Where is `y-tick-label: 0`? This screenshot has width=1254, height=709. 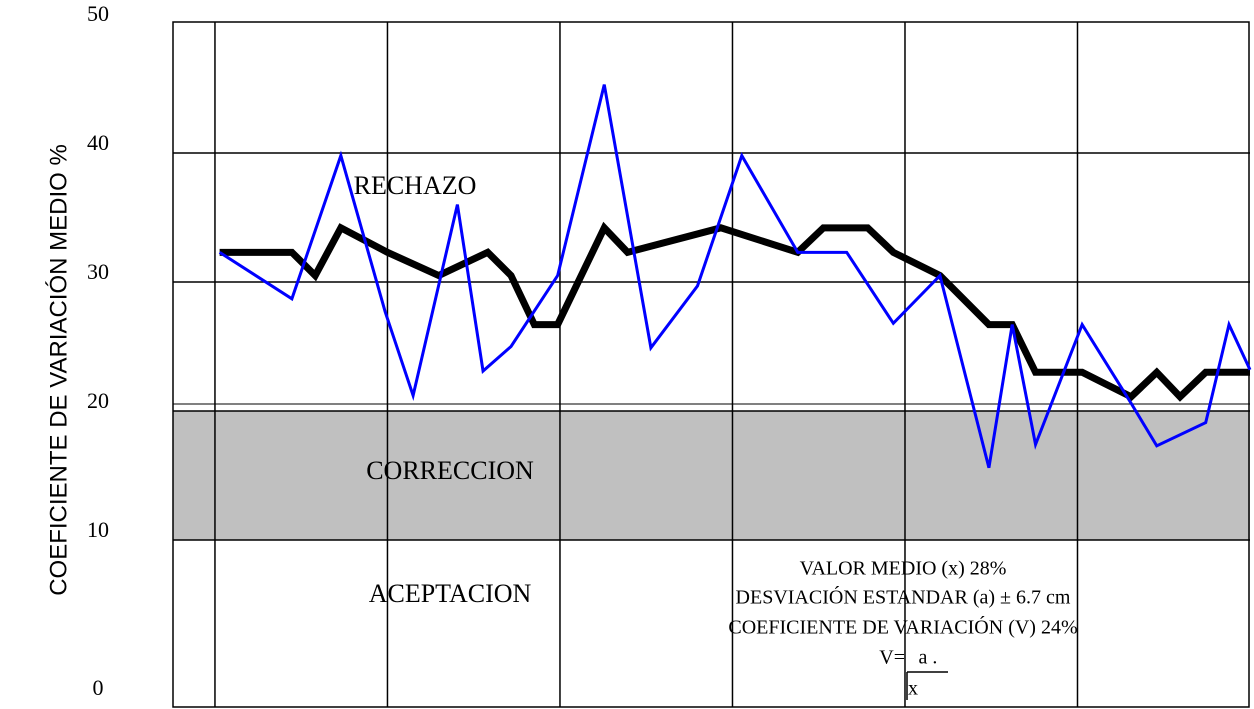 y-tick-label: 0 is located at coordinates (98, 687).